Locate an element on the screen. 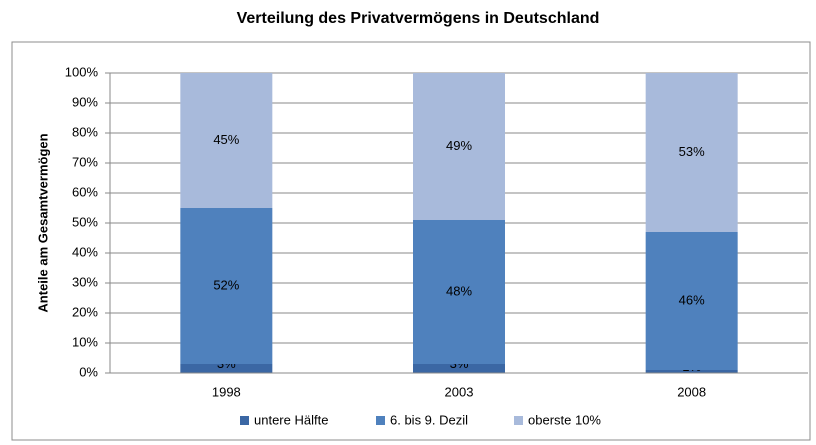 This screenshot has height=445, width=816. data-label: 48% is located at coordinates (459, 290).